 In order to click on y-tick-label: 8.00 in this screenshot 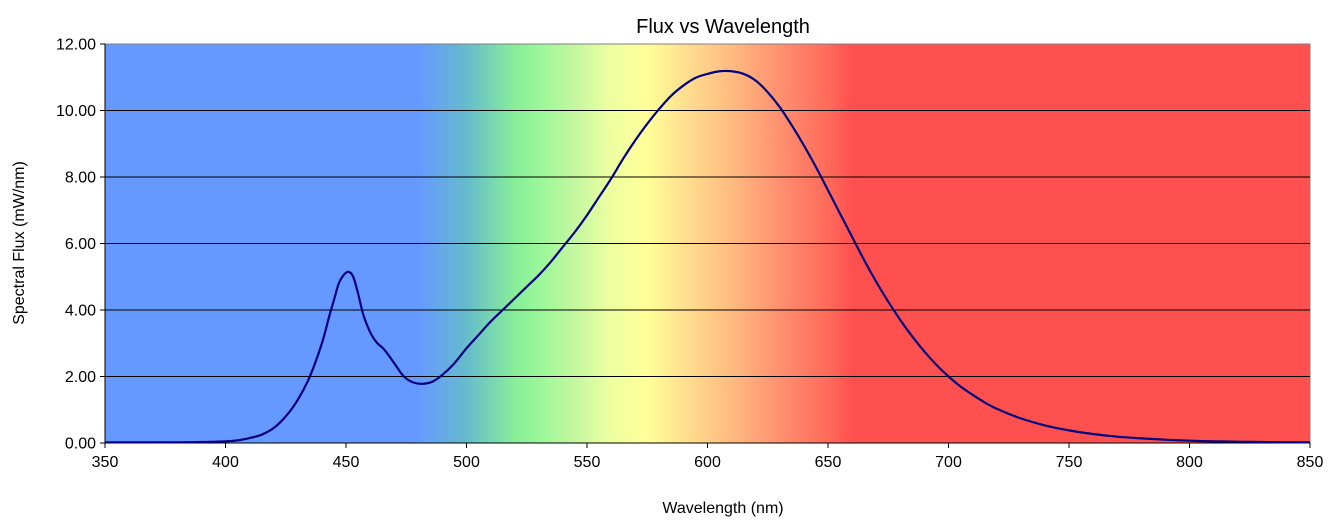, I will do `click(80, 178)`.